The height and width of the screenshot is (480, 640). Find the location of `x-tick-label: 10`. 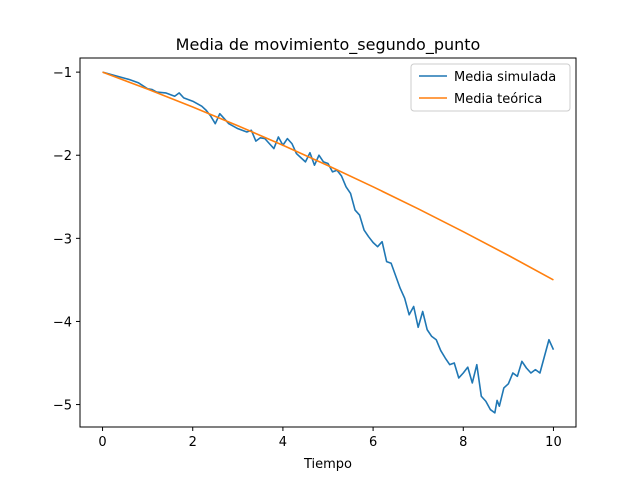

x-tick-label: 10 is located at coordinates (553, 442).